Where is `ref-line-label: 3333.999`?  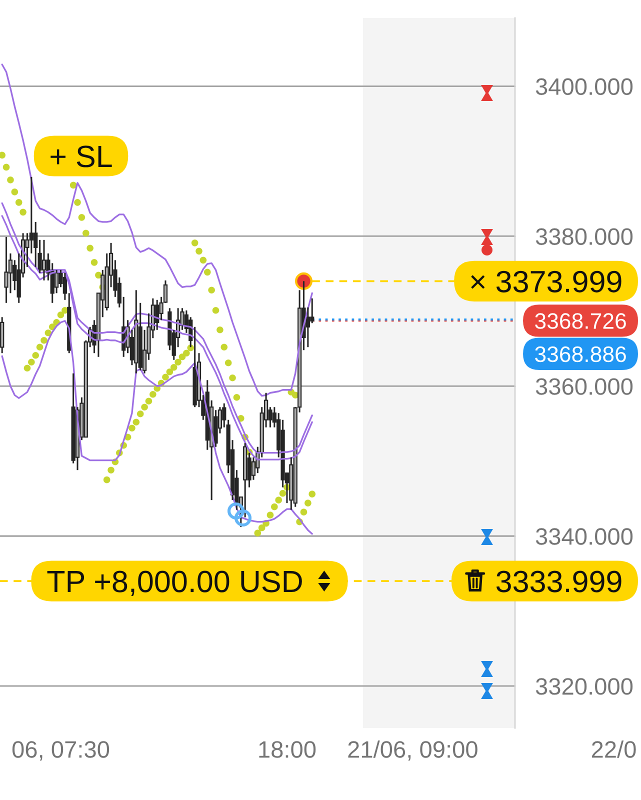 ref-line-label: 3333.999 is located at coordinates (559, 581).